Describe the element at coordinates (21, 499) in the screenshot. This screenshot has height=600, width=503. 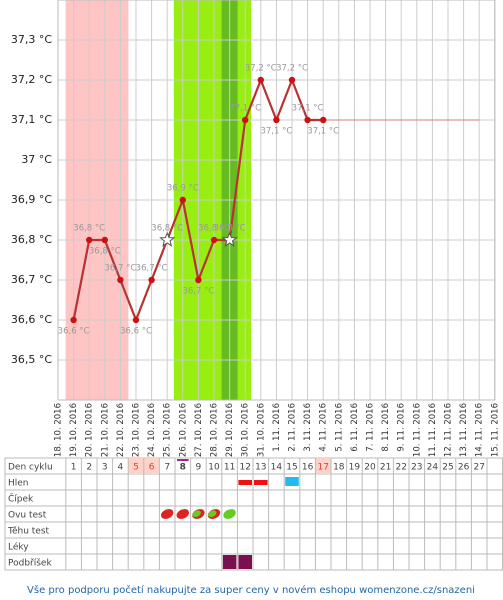
I see `row-label: Čípek` at that location.